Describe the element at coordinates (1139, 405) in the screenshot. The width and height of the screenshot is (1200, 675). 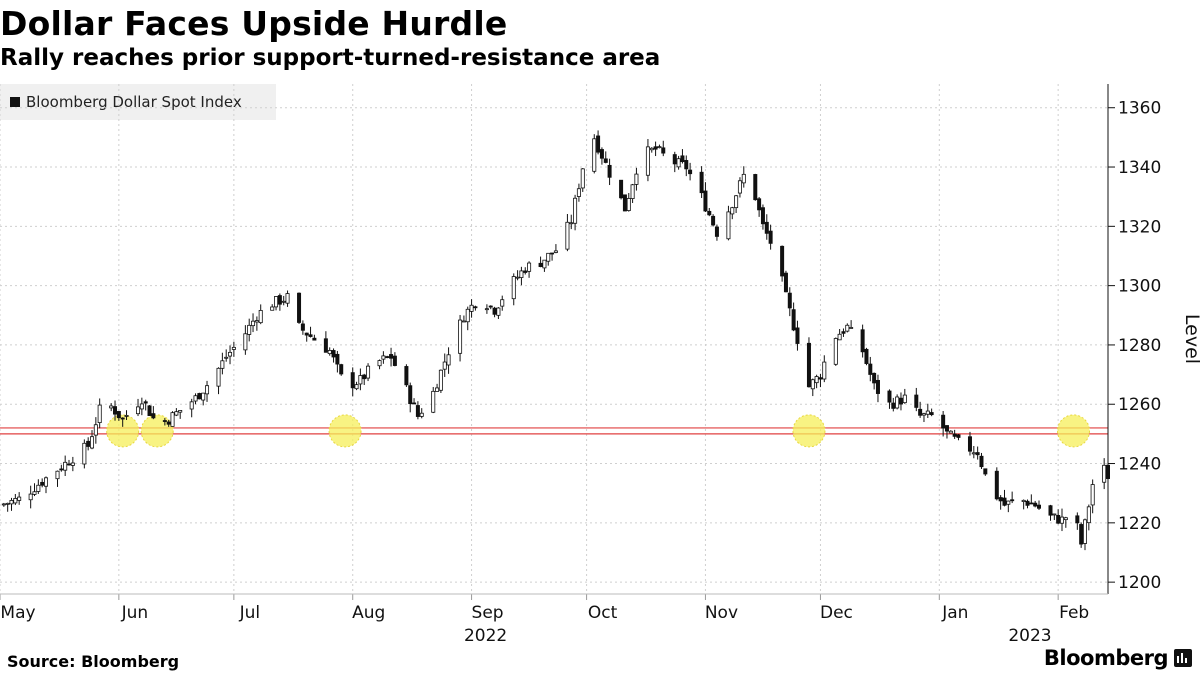
I see `y-tick-label: 1260` at that location.